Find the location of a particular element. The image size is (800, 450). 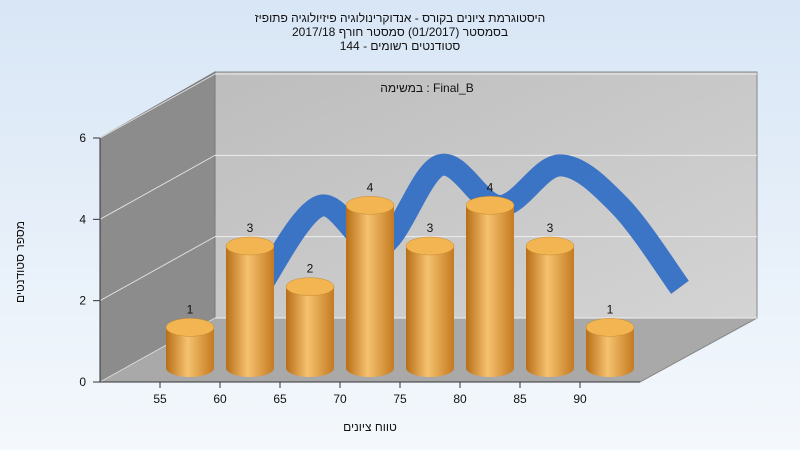

value-label: 2 is located at coordinates (310, 269).